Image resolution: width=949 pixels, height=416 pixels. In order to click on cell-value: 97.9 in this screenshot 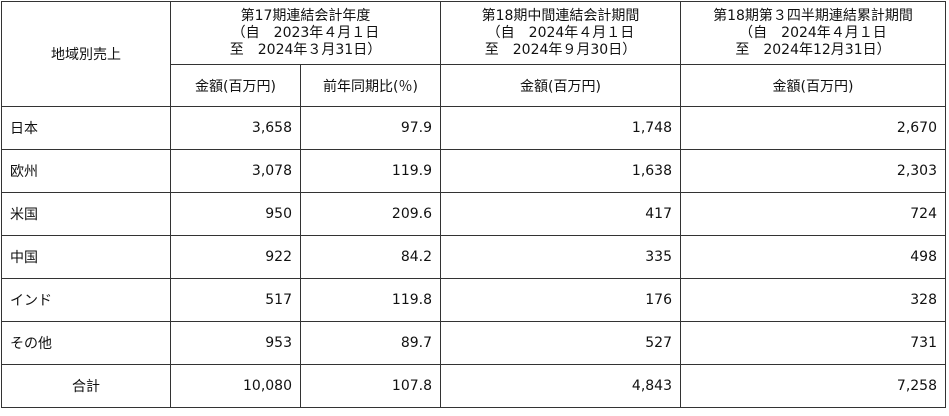, I will do `click(370, 128)`.